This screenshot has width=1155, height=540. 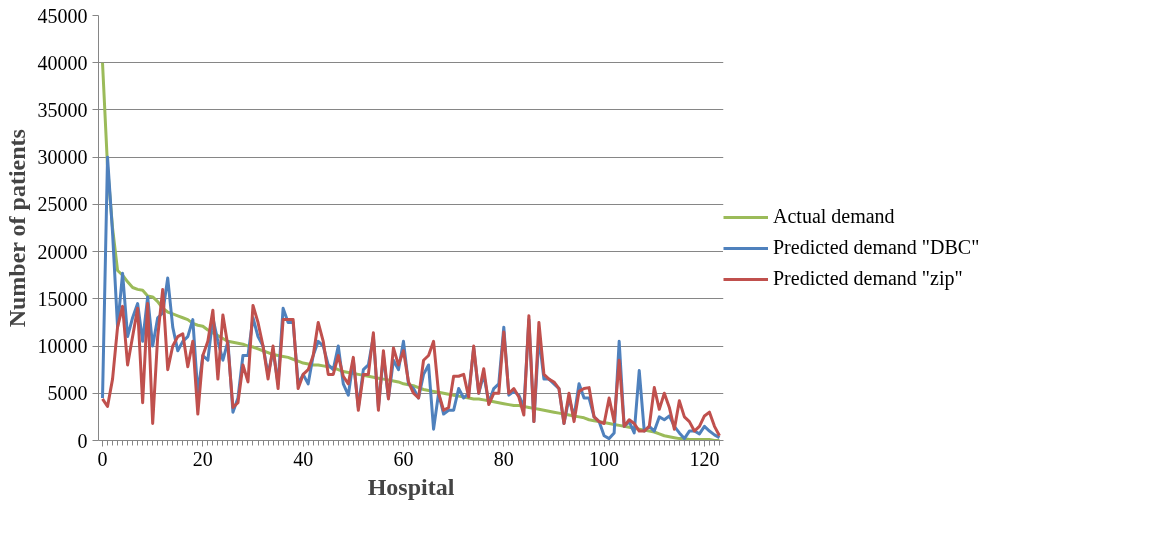 I want to click on y-tick-label: 45000, so click(x=62, y=15).